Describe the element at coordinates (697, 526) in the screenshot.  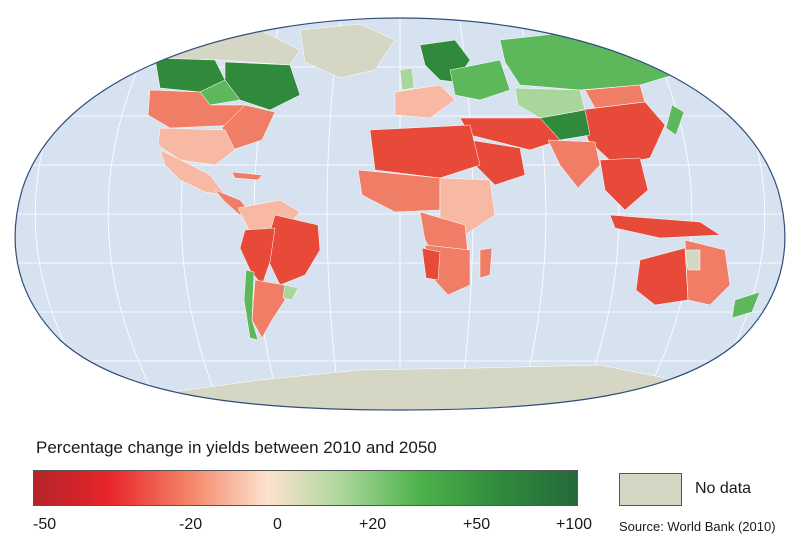
I see `source-credit: Source: World Bank (2010)` at that location.